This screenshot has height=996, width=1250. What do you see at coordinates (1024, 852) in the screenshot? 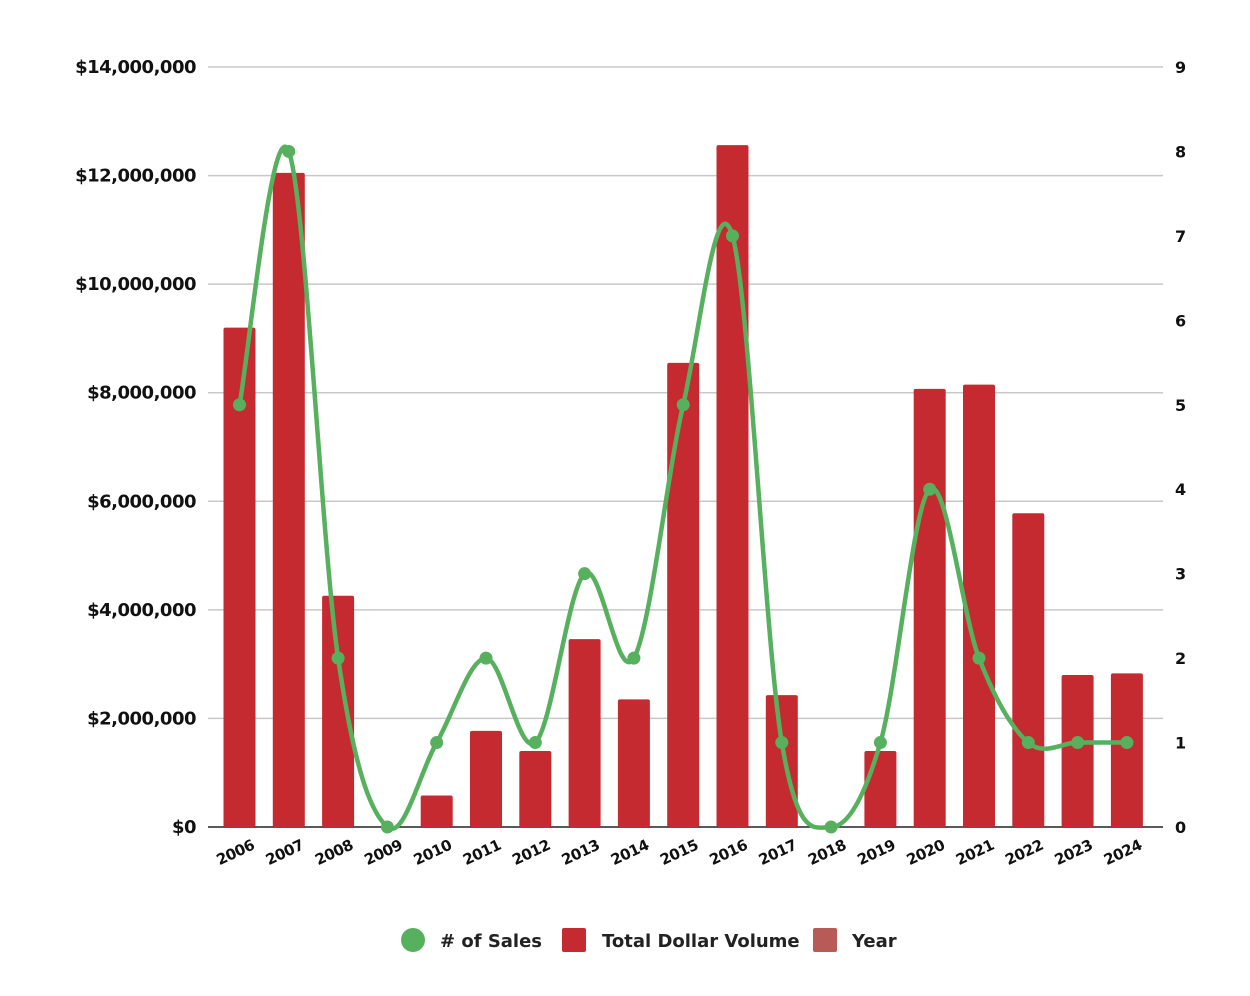
I see `x-tick-label: 2022` at bounding box center [1024, 852].